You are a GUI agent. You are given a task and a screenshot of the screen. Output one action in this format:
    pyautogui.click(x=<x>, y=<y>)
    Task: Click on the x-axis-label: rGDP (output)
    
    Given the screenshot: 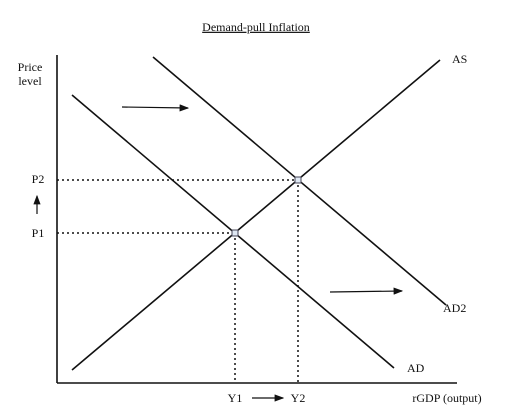 What is the action you would take?
    pyautogui.click(x=446, y=398)
    